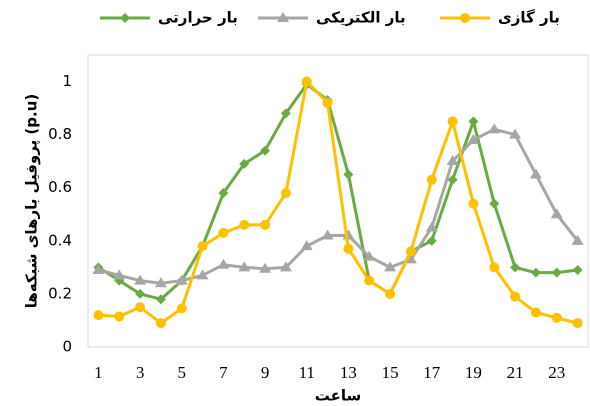 The width and height of the screenshot is (590, 406). Describe the element at coordinates (307, 372) in the screenshot. I see `x-tick-label: 11` at that location.